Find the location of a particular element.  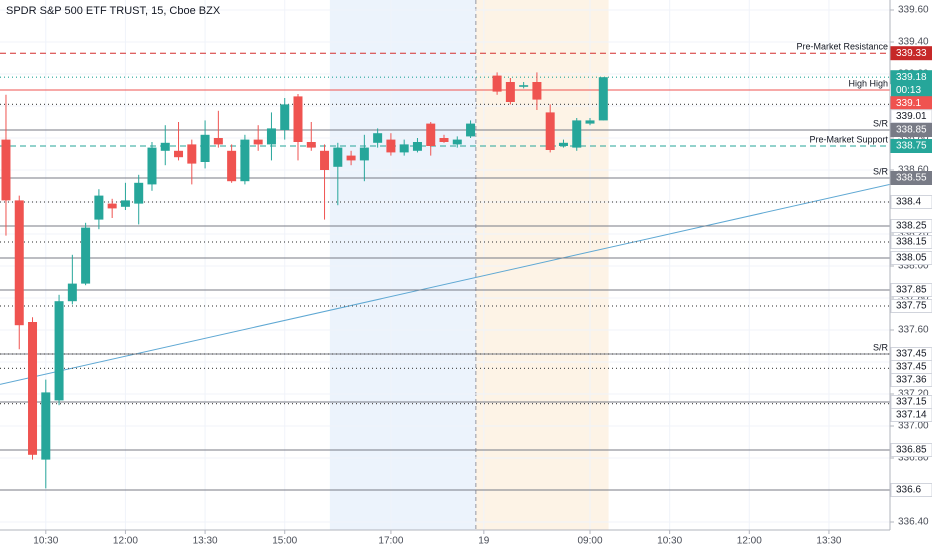

y-tick-label: 336.80 is located at coordinates (913, 458).